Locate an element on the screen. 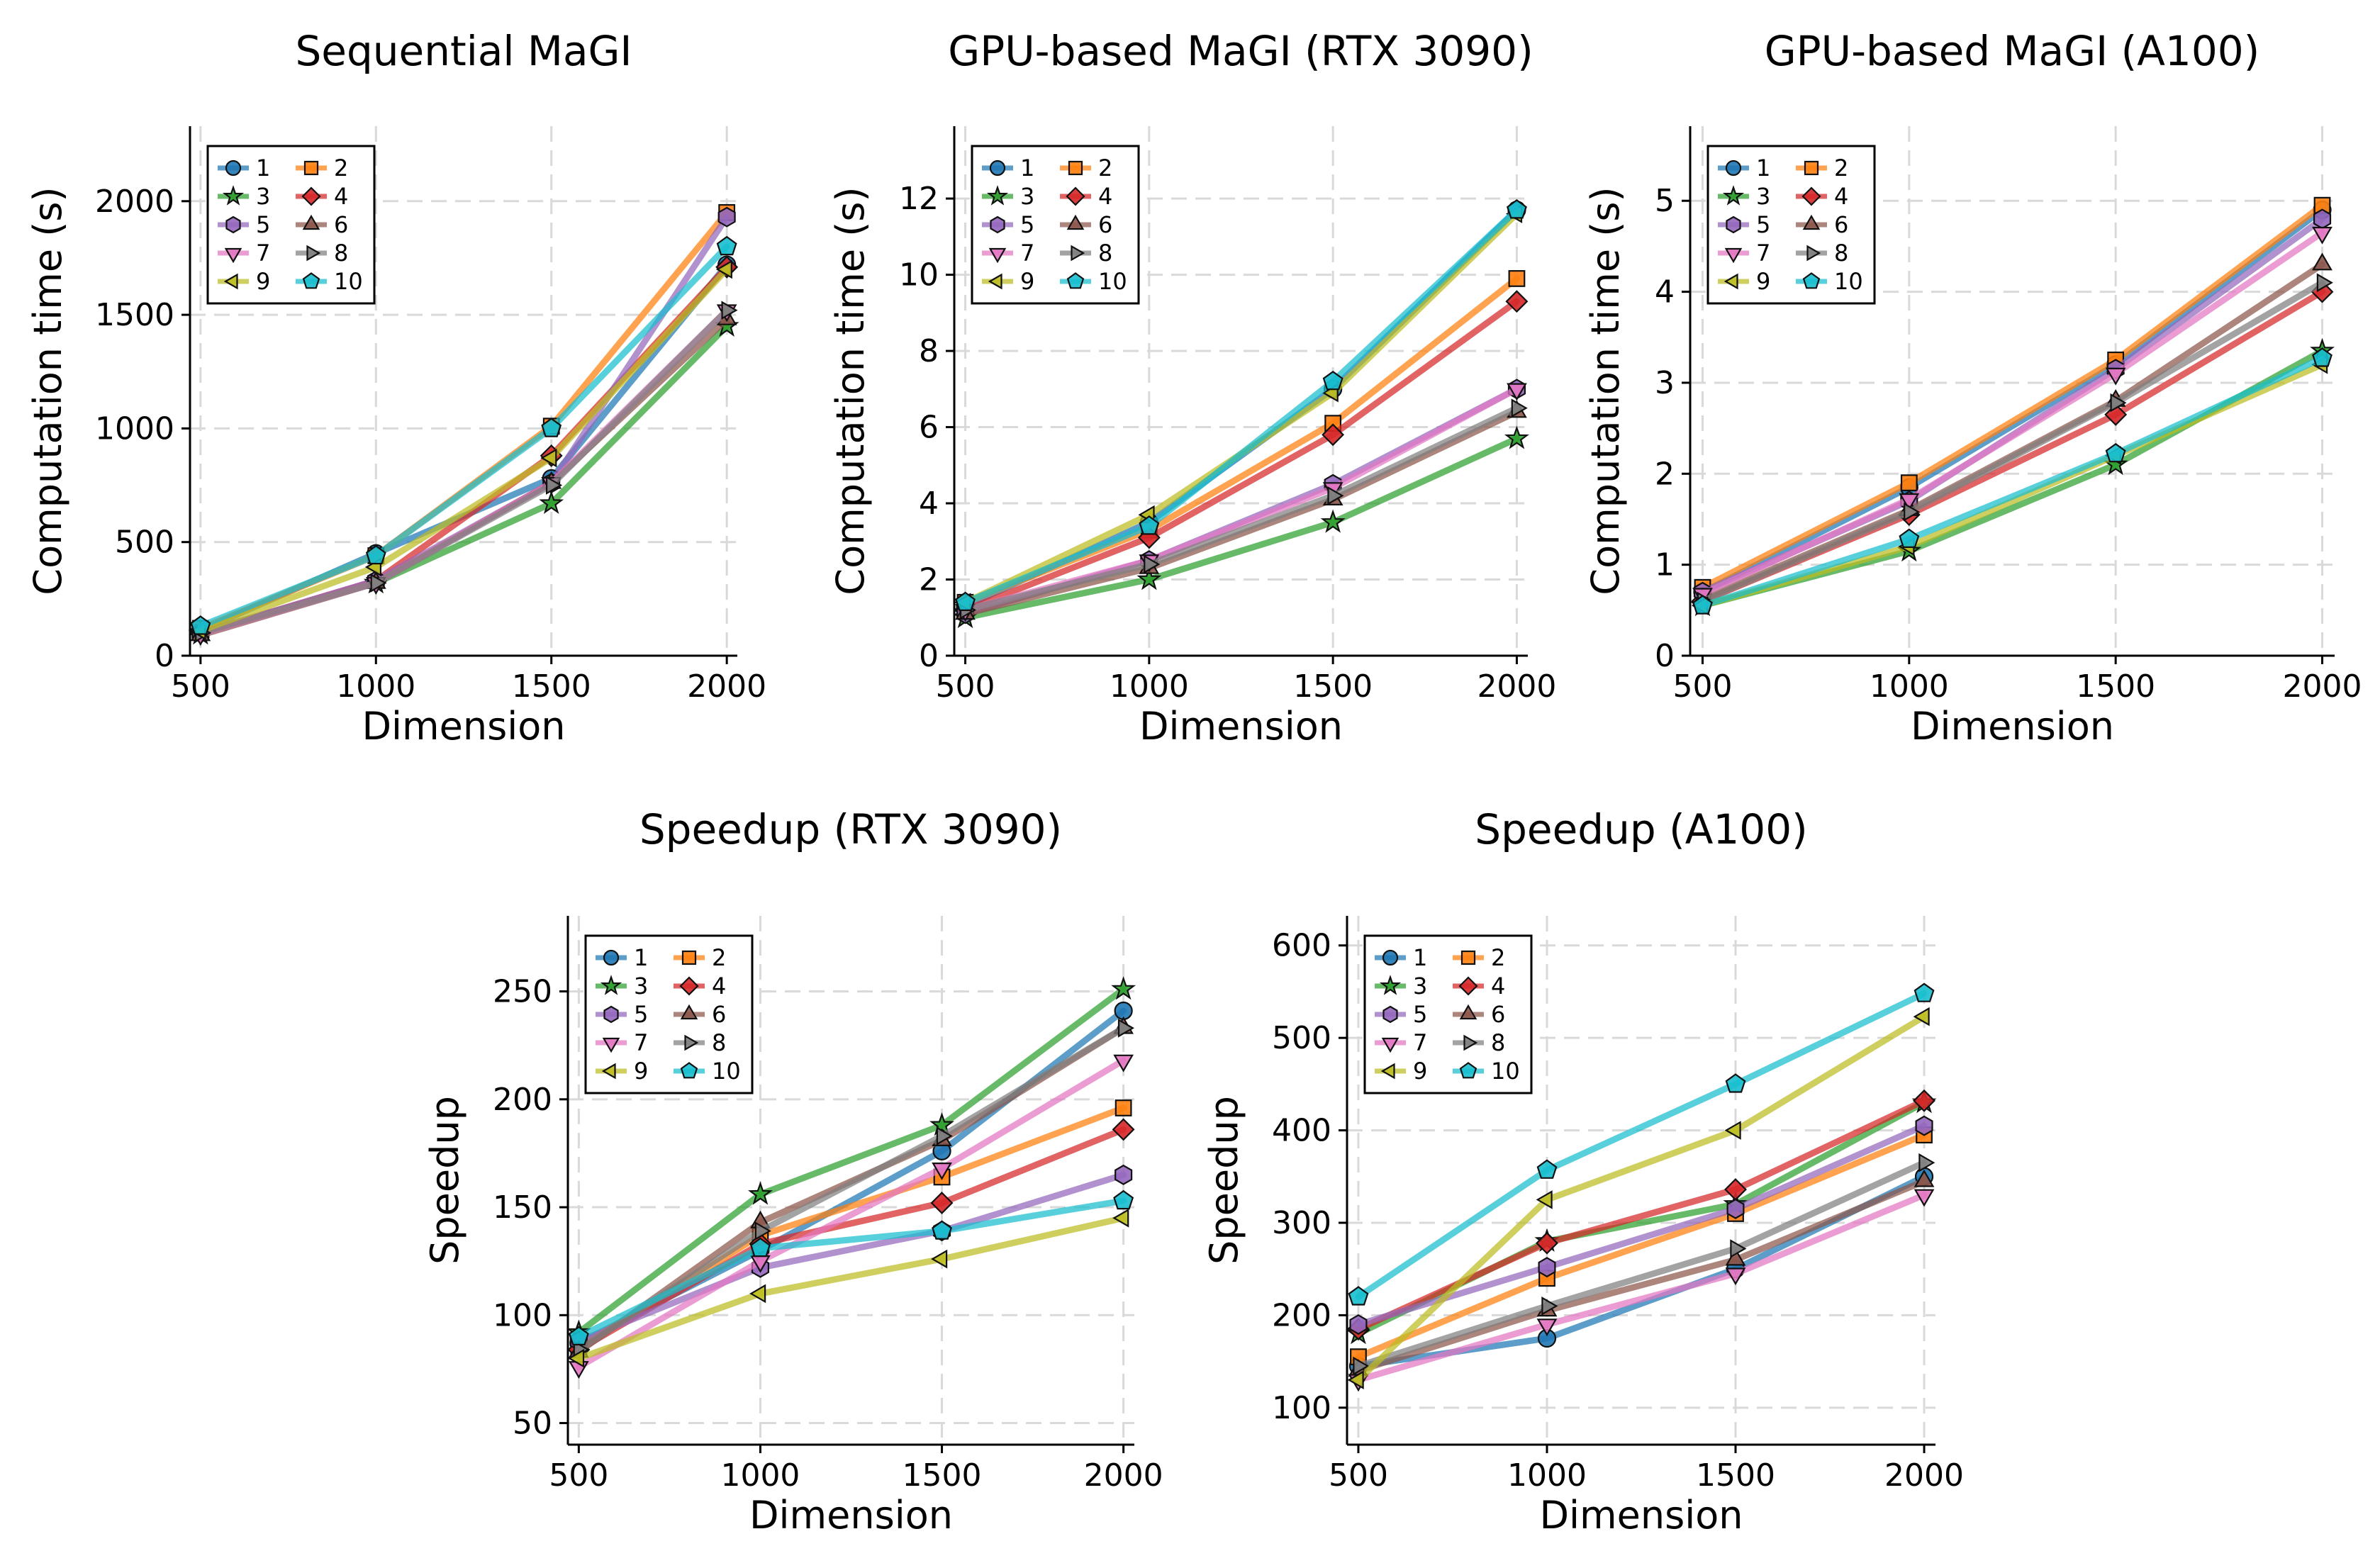 Image resolution: width=2380 pixels, height=1568 pixels. legend-item-5: 5 is located at coordinates (622, 1014).